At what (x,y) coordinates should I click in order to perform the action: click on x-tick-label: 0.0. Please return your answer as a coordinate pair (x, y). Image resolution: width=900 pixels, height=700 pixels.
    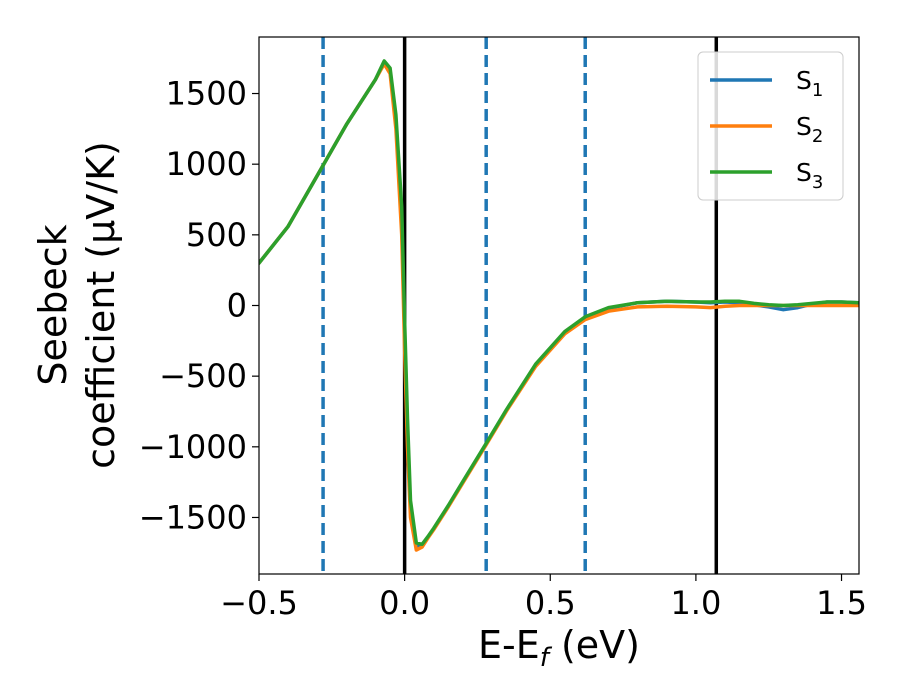
    Looking at the image, I should click on (404, 603).